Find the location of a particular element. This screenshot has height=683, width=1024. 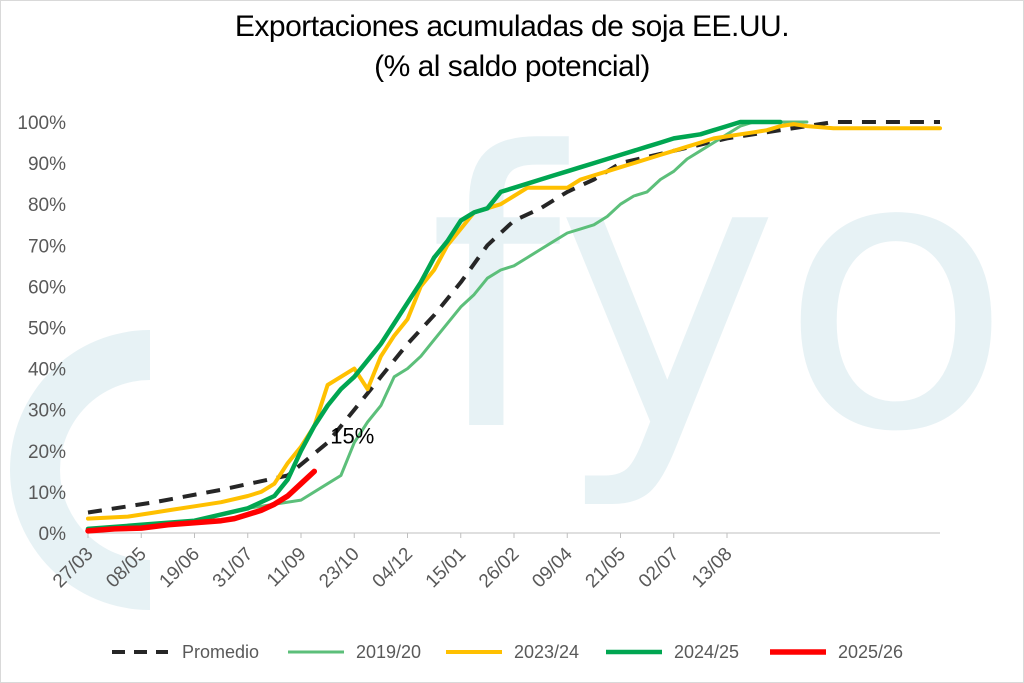

y-tick-labels: 0% 10% 20% 30% 40% 50% 60% 70% 80% 90% 100% is located at coordinates (41, 329).